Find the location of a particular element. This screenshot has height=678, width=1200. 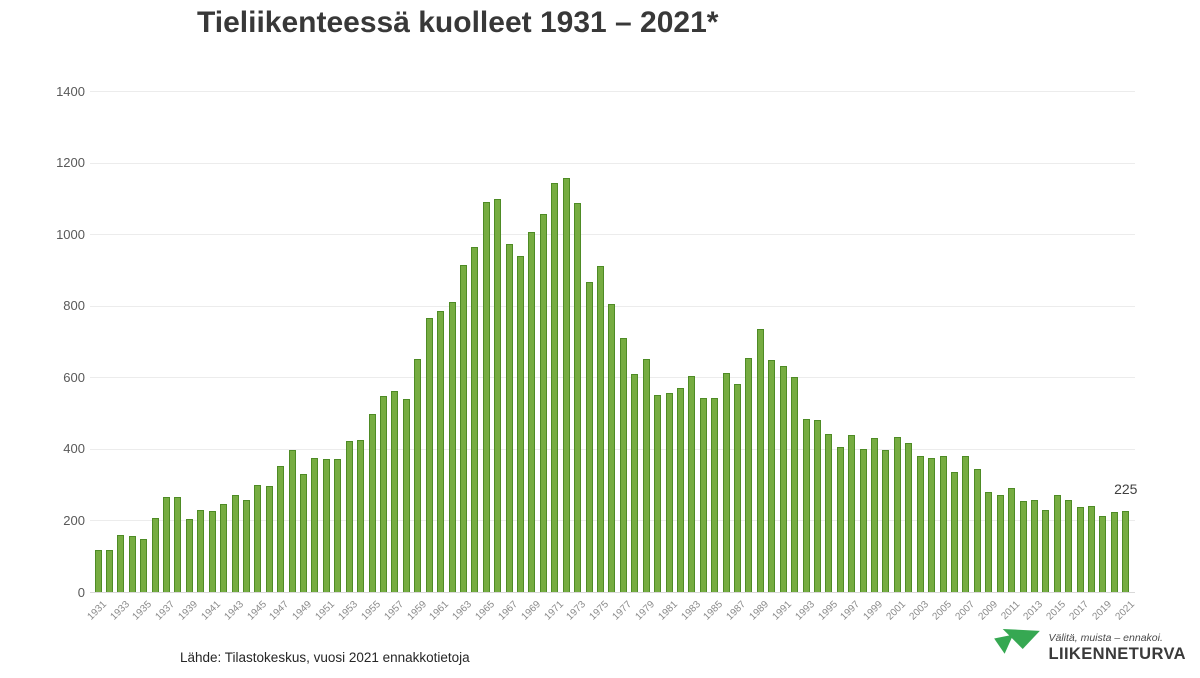

bar-1991 is located at coordinates (783, 478).